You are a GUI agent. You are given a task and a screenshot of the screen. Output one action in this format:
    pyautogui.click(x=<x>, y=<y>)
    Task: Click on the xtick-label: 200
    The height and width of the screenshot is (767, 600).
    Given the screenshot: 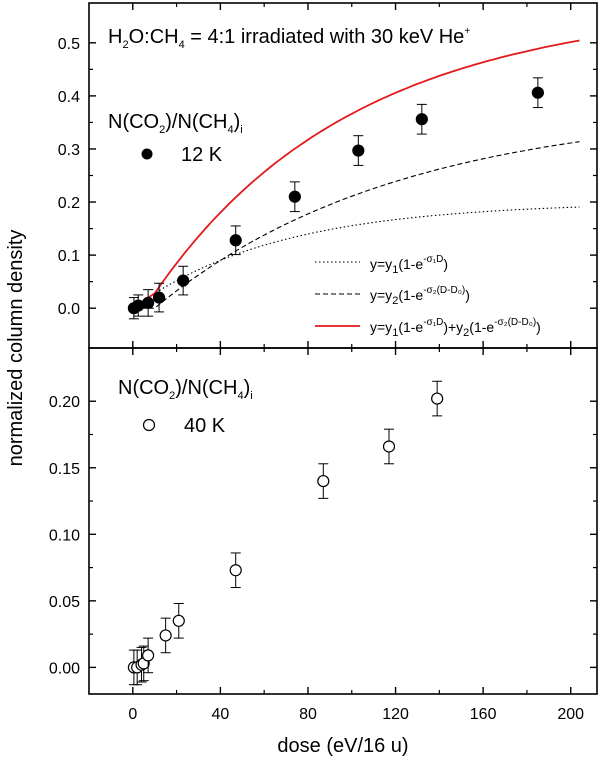 What is the action you would take?
    pyautogui.click(x=570, y=714)
    